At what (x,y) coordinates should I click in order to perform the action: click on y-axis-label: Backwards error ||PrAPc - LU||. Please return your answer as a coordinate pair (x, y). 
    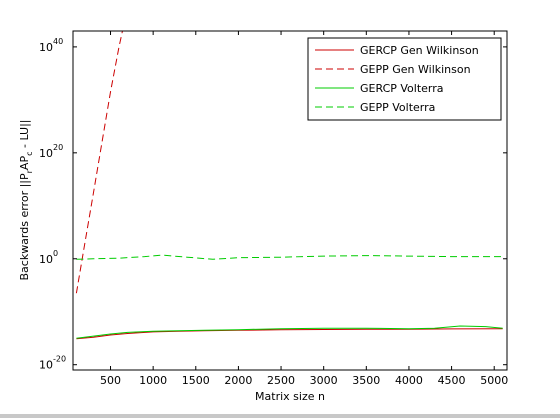
    Looking at the image, I should click on (26, 199).